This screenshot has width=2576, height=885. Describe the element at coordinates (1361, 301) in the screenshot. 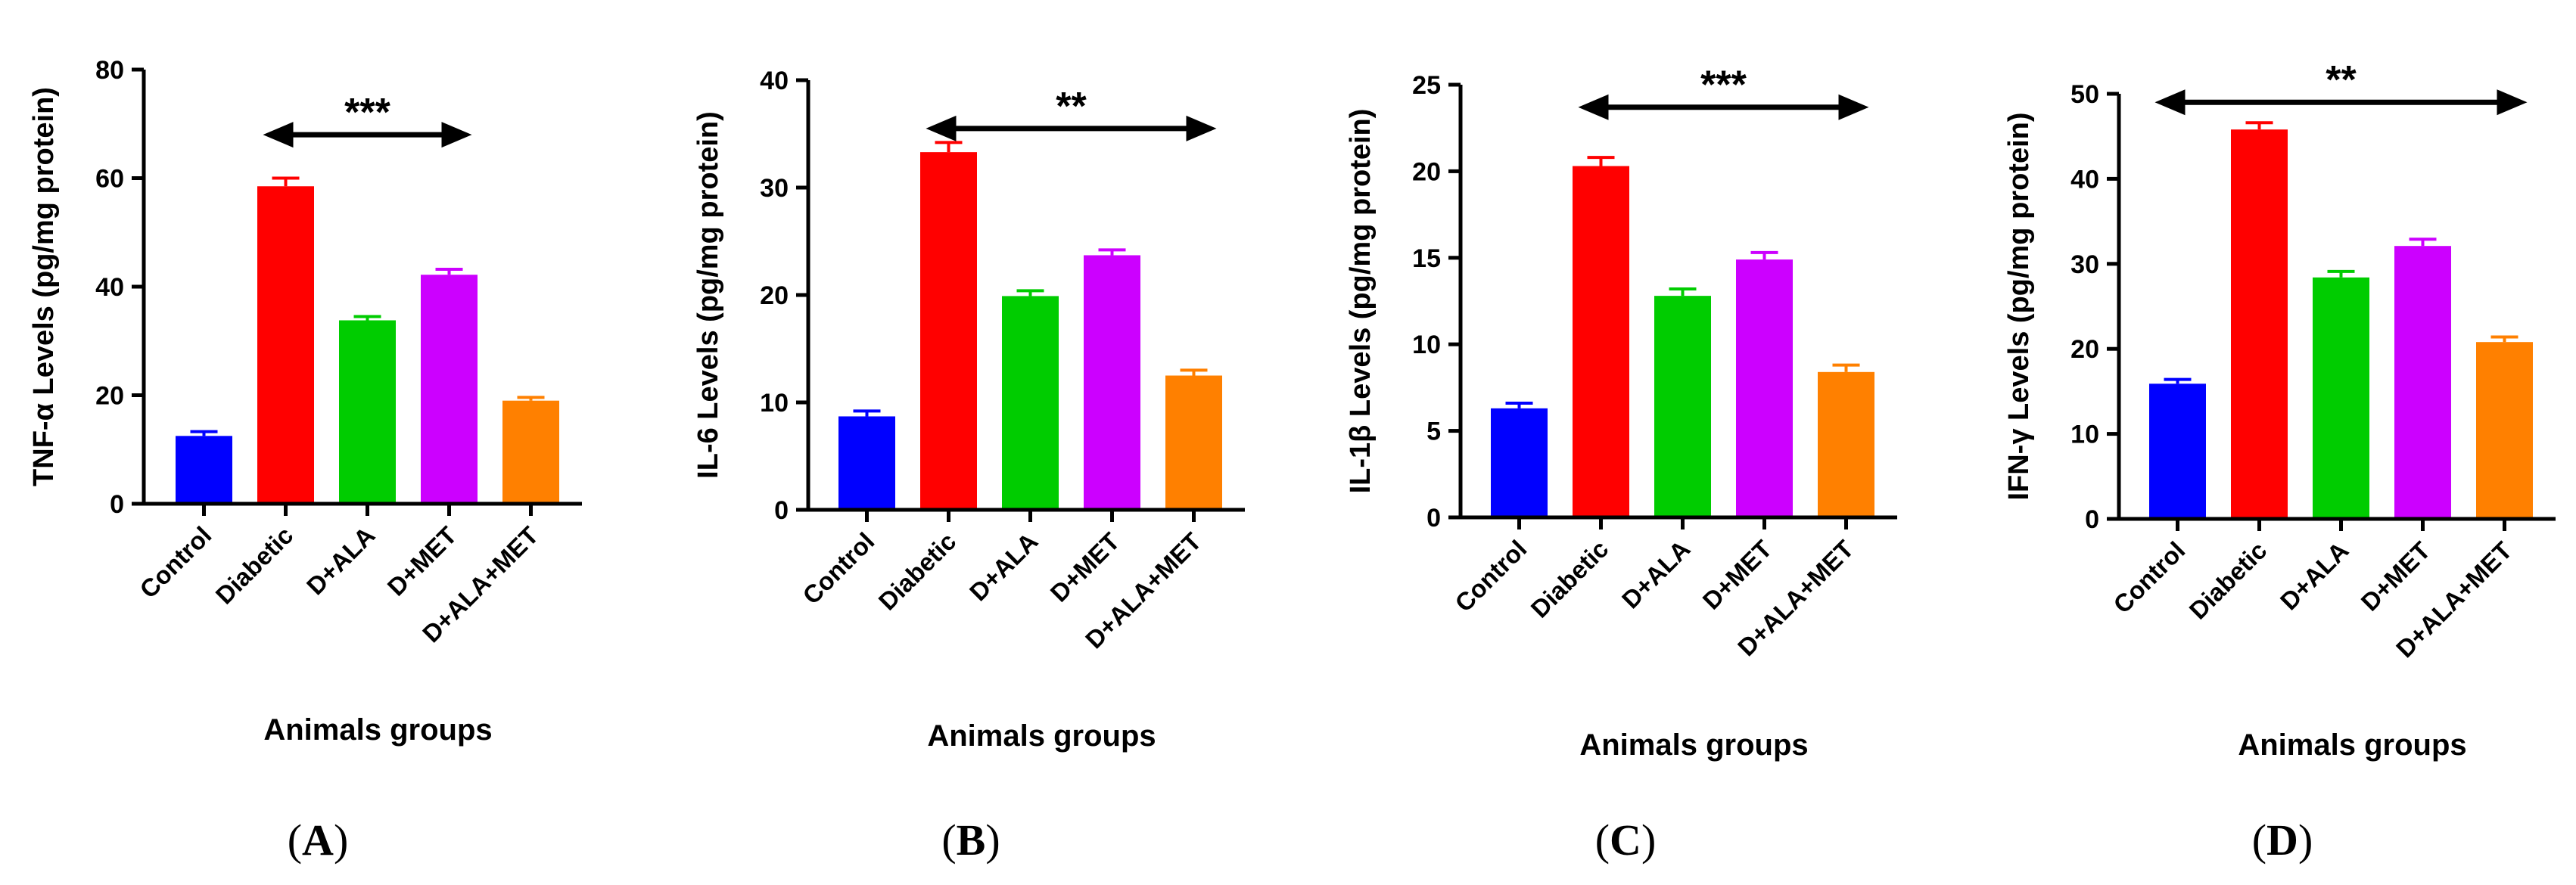

I see `panel-c-y-axis-label: IL-1β Levels (pg/mg protein)` at that location.